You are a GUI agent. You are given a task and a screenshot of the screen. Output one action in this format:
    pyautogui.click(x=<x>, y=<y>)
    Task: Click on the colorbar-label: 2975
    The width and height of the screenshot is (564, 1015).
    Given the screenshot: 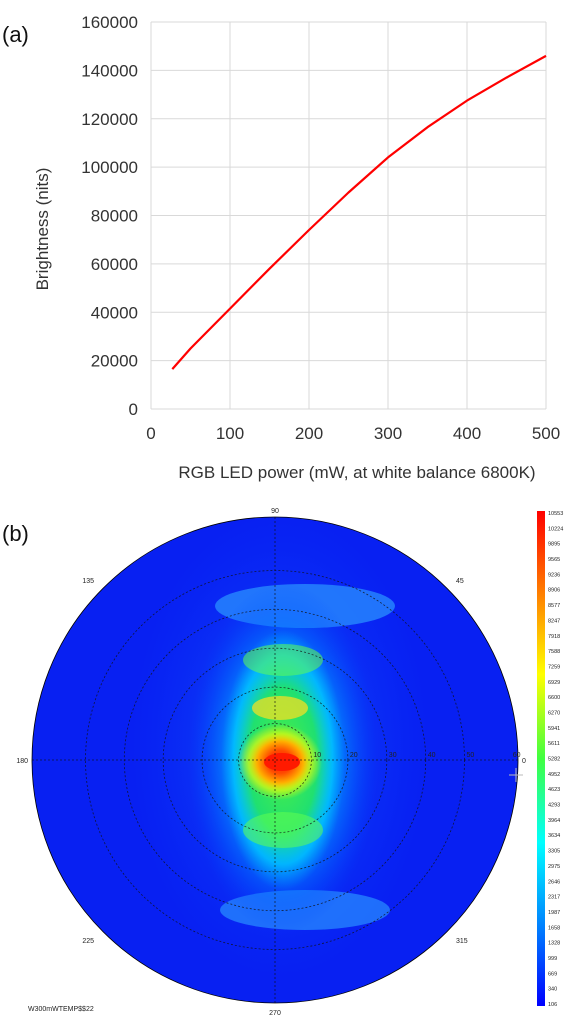 What is the action you would take?
    pyautogui.click(x=554, y=867)
    